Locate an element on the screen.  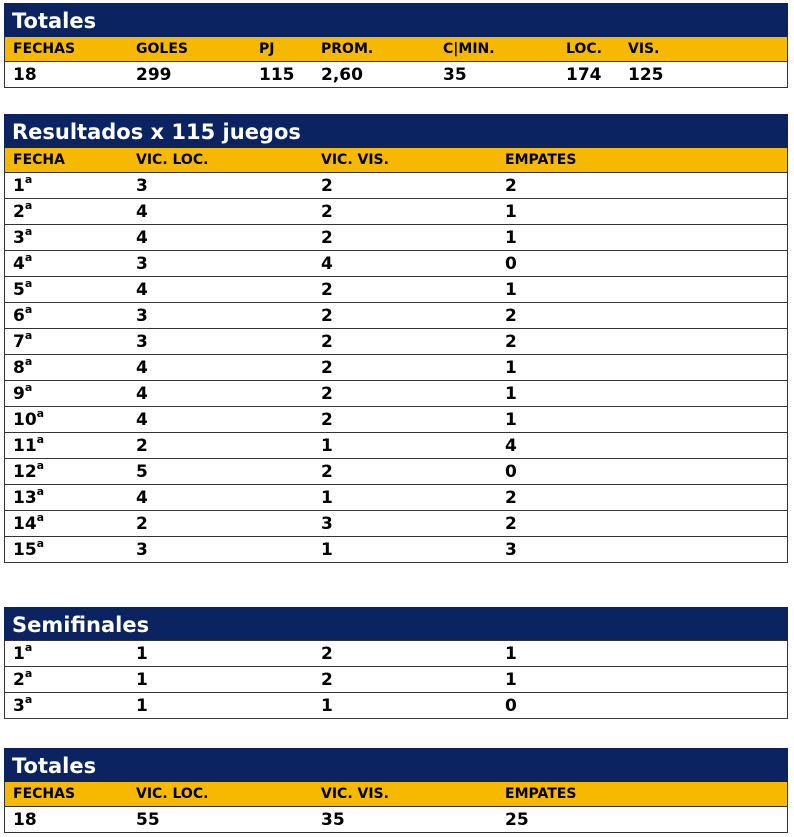
fecha-number: 13 is located at coordinates (25, 498).